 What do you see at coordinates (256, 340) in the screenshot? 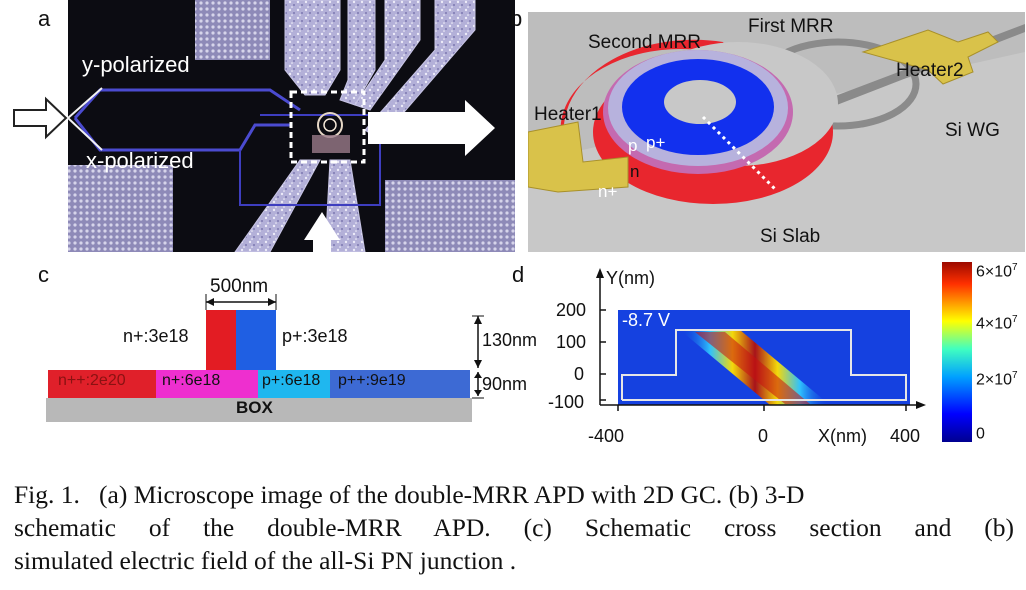
I see `rib-p-plus-region` at bounding box center [256, 340].